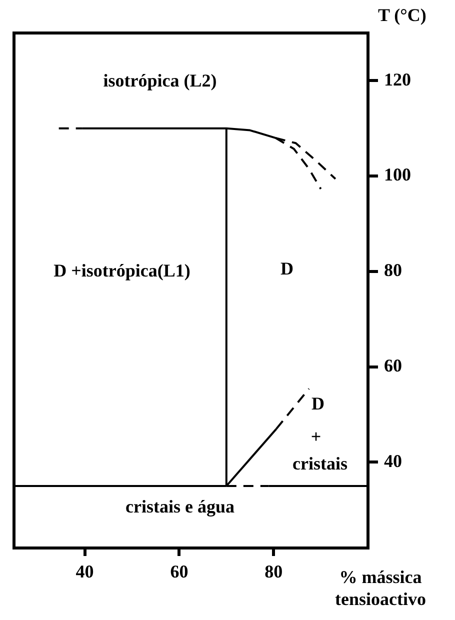 This screenshot has height=620, width=455. Describe the element at coordinates (316, 436) in the screenshot. I see `annotation: +` at that location.